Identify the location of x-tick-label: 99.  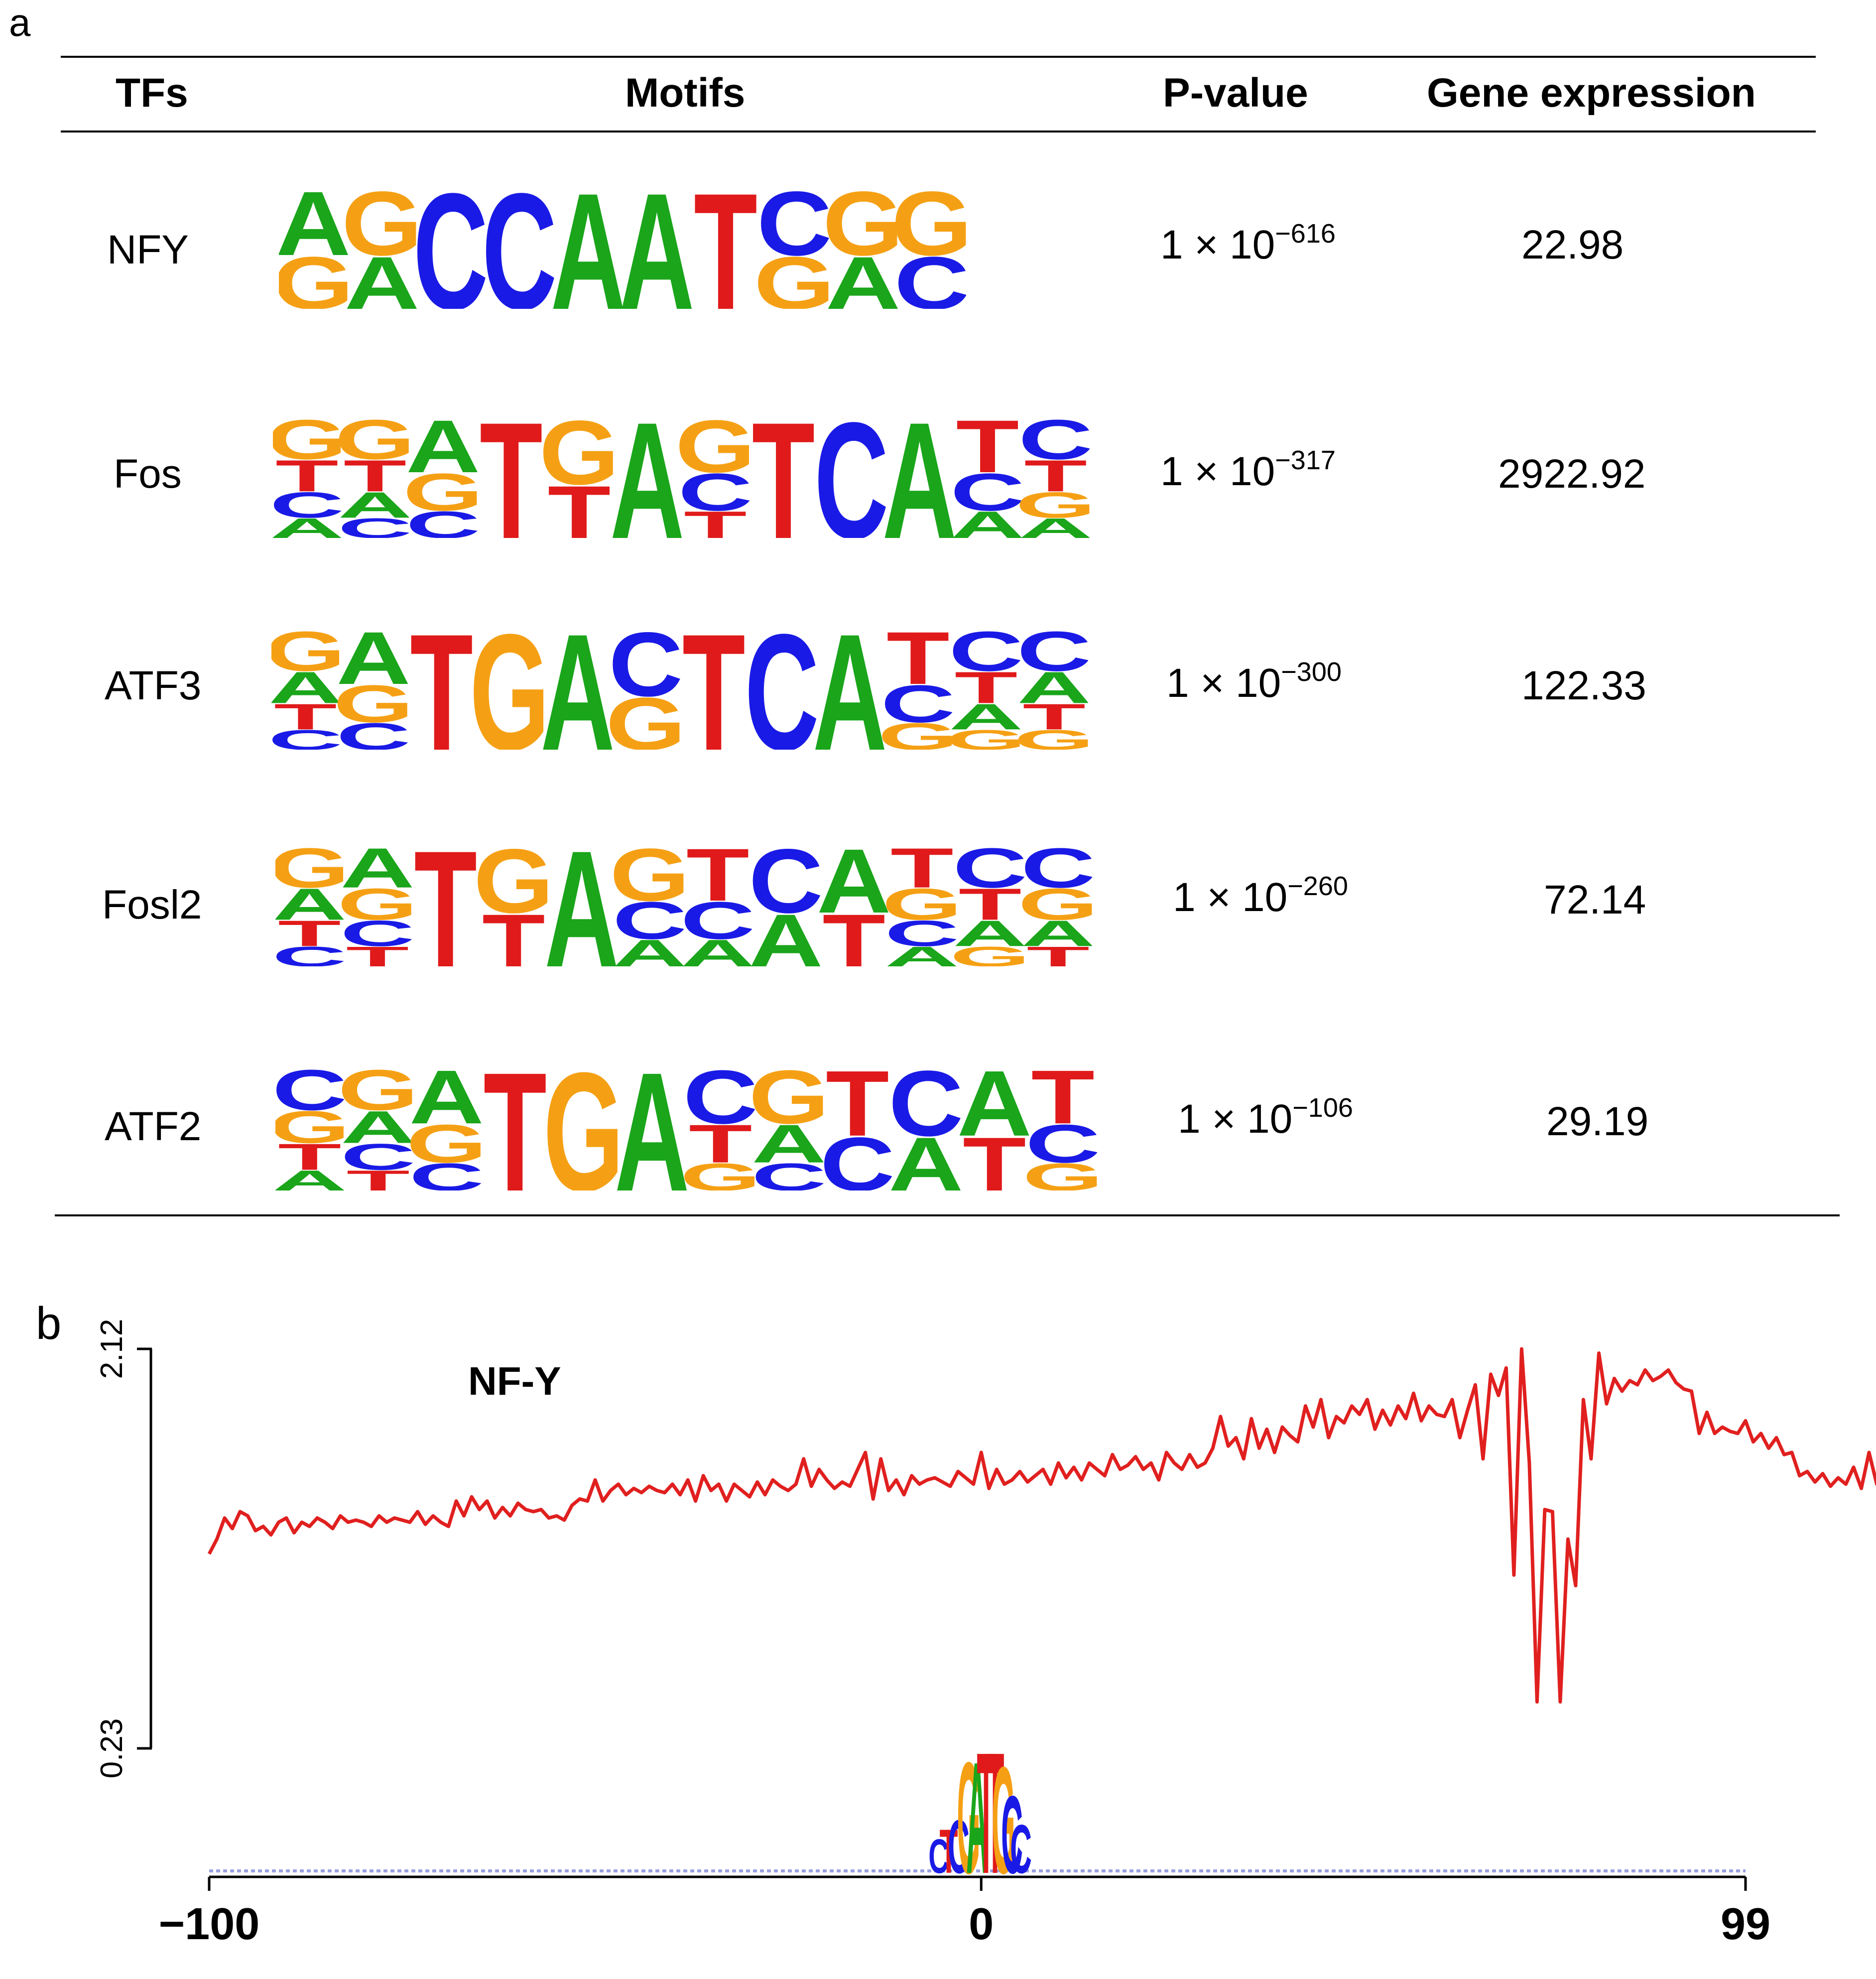
(1745, 1924).